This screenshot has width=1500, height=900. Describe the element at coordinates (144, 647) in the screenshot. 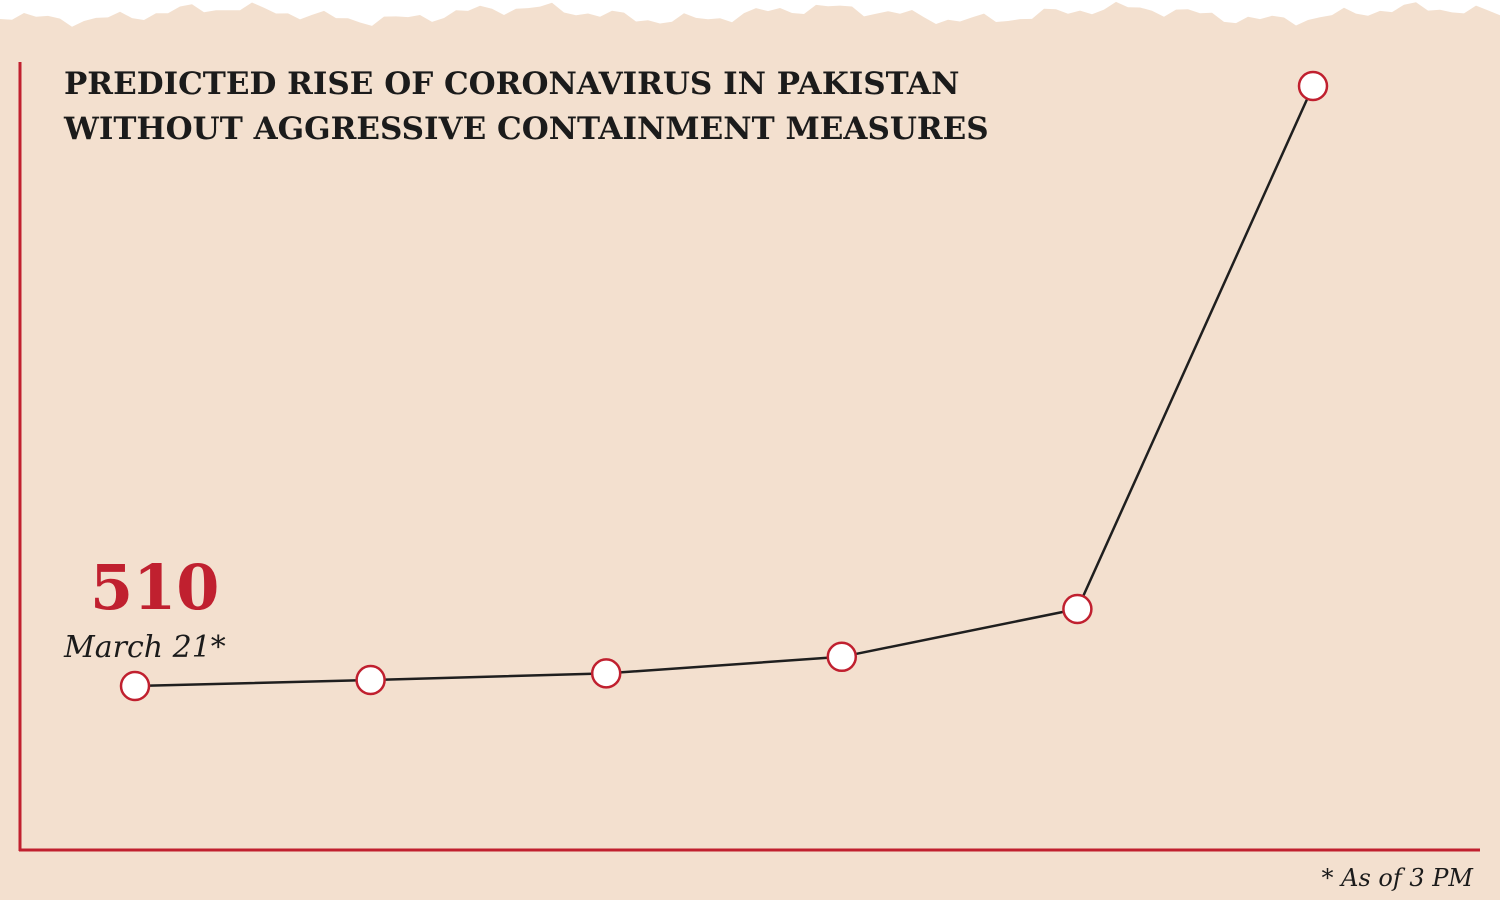

I see `first-point-date-label: March 21*` at that location.